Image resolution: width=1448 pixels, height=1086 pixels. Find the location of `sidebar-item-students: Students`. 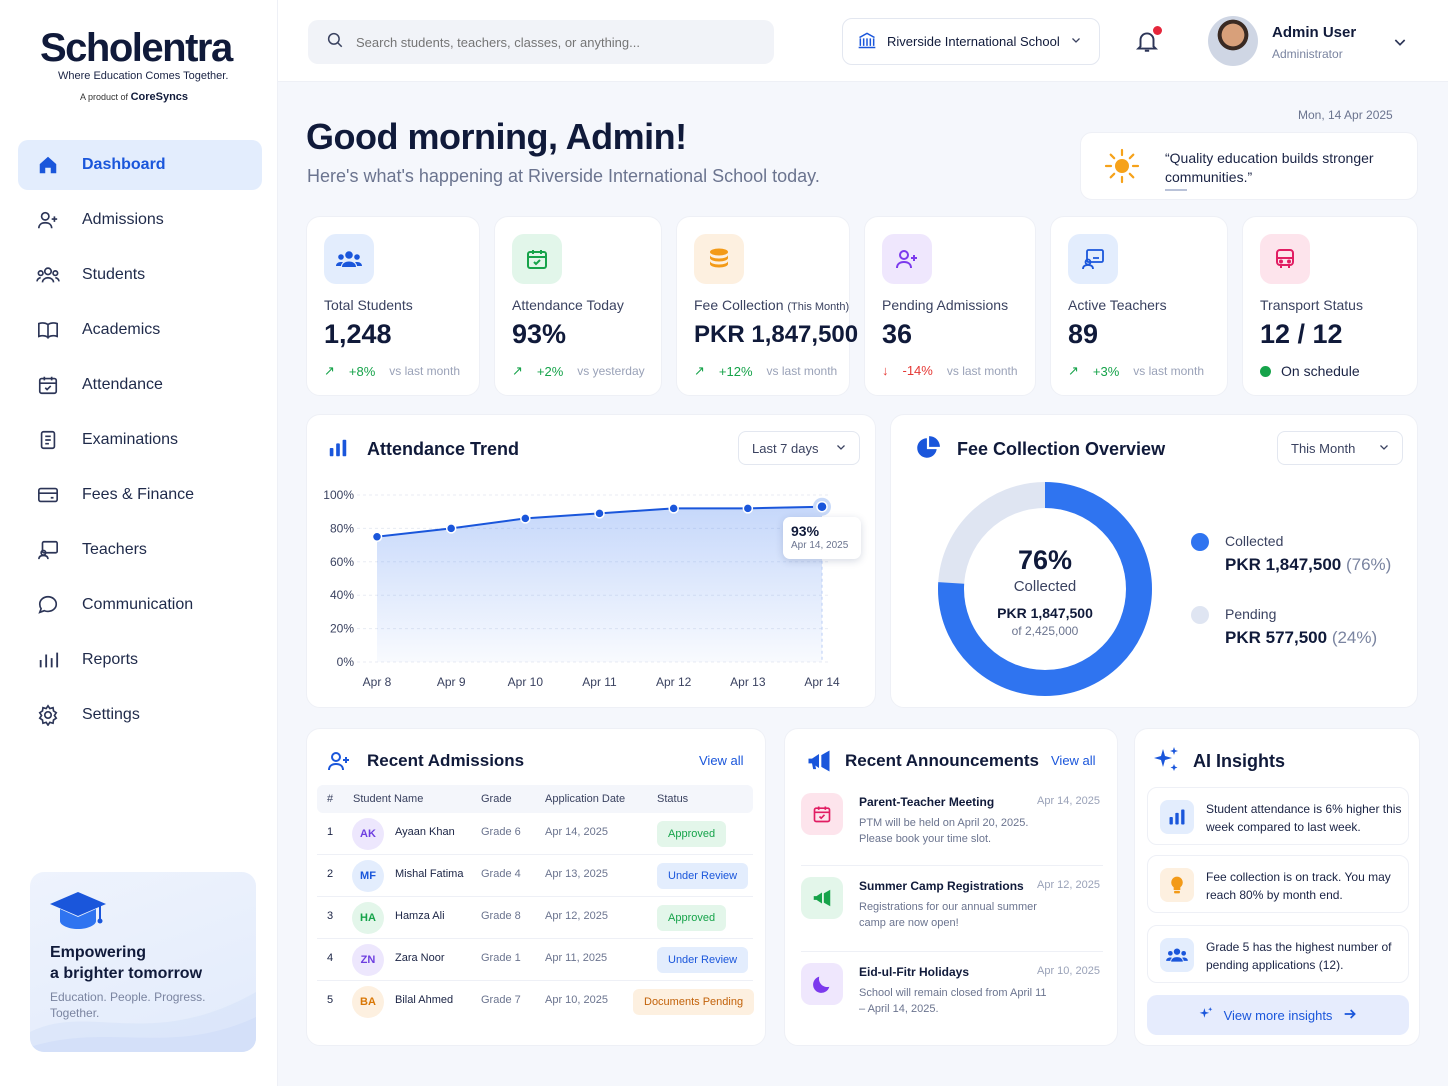

sidebar-item-students: Students is located at coordinates (140, 275).